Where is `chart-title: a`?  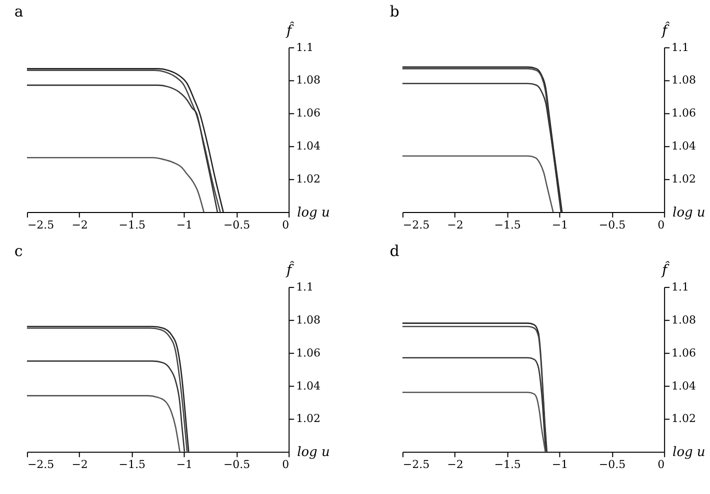
chart-title: a is located at coordinates (19, 11).